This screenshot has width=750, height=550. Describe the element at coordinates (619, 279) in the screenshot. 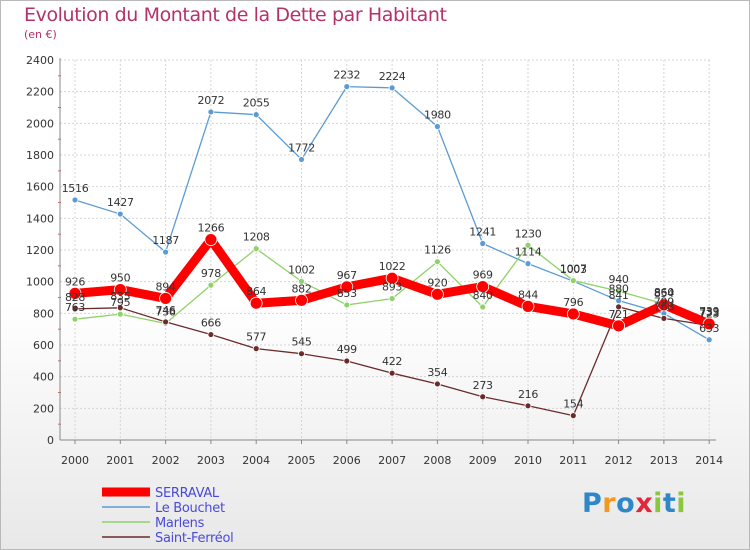

I see `data-label-marlens: 940` at that location.